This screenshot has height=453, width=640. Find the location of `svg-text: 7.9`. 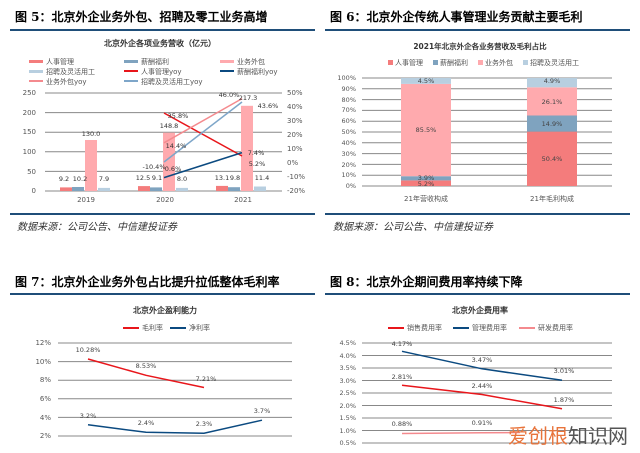

svg-text: 7.9 is located at coordinates (104, 179).